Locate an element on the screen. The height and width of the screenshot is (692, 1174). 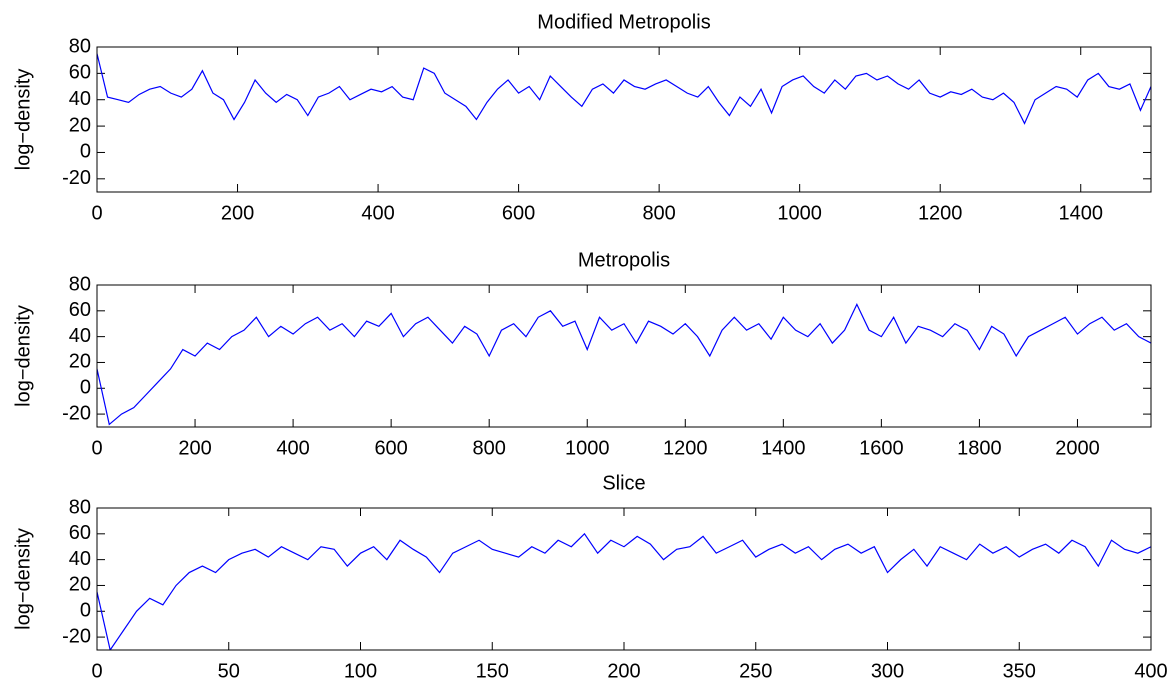
x-tick-label: 2000 is located at coordinates (1077, 448).